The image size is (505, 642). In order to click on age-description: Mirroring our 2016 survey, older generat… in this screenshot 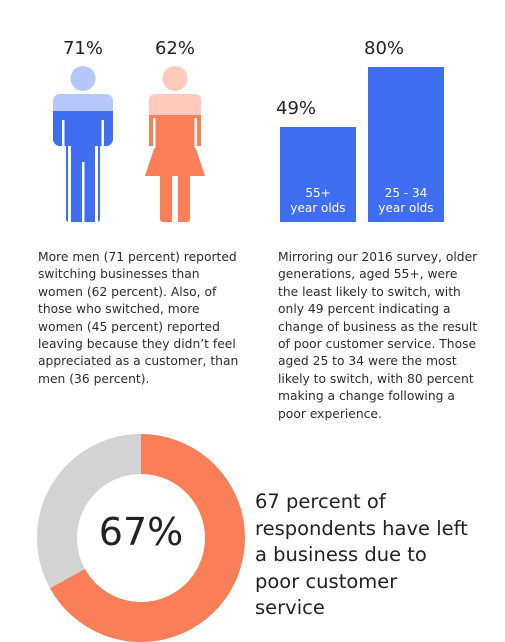, I will do `click(378, 335)`.